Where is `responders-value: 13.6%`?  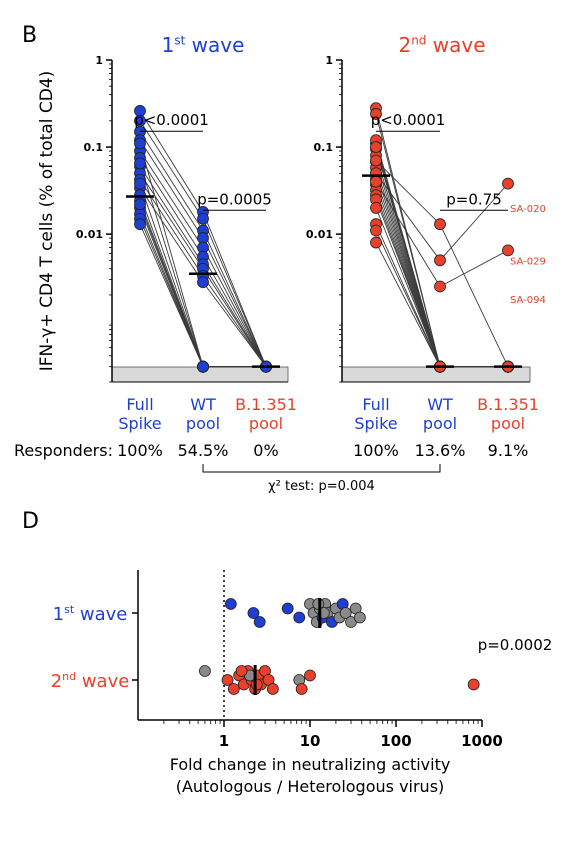 responders-value: 13.6% is located at coordinates (440, 450).